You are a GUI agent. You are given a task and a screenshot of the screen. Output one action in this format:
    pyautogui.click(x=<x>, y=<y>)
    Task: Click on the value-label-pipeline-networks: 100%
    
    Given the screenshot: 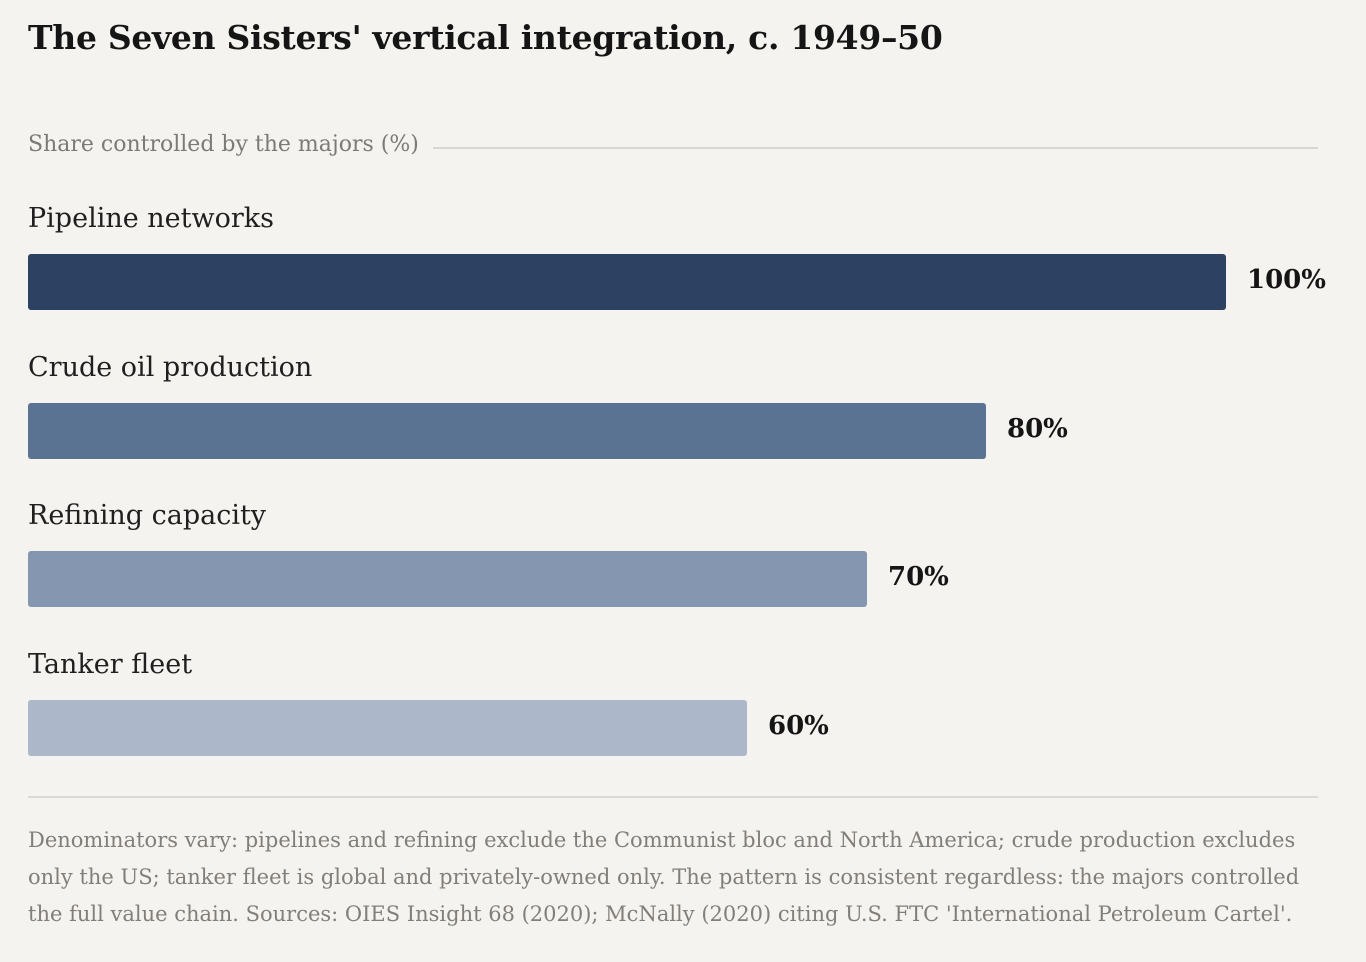 What is the action you would take?
    pyautogui.click(x=1286, y=280)
    